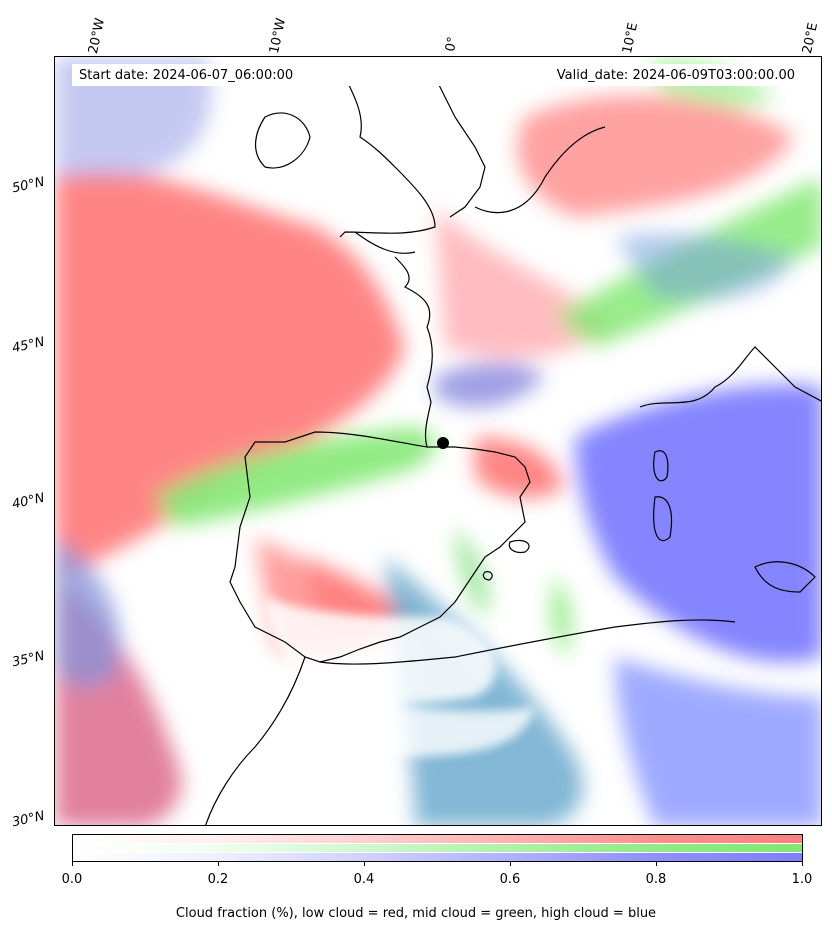 Image resolution: width=832 pixels, height=936 pixels. What do you see at coordinates (97, 36) in the screenshot?
I see `lon-label-20w: 20°W` at bounding box center [97, 36].